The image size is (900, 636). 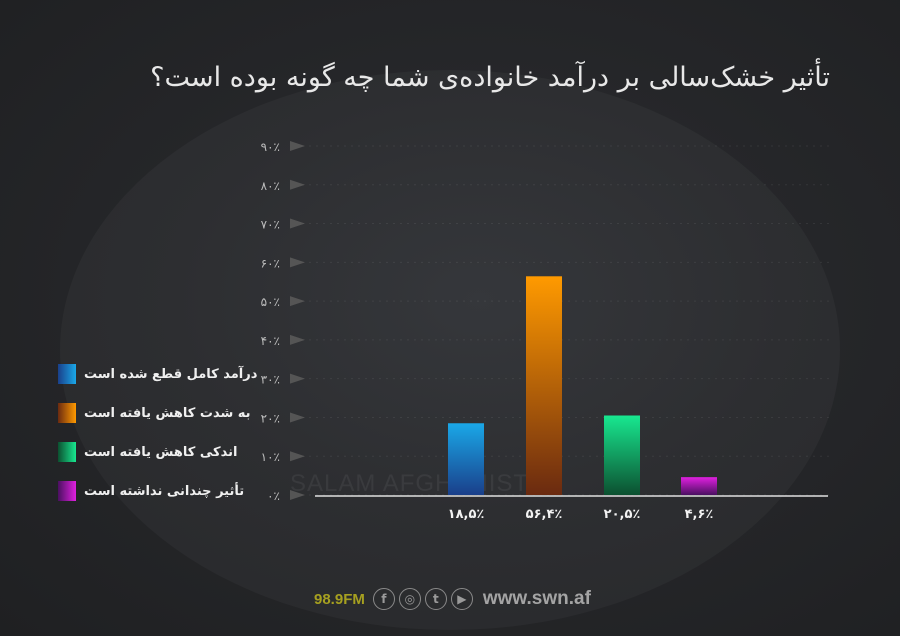 What do you see at coordinates (270, 225) in the screenshot?
I see `y-tick-label: ۷۰٪` at bounding box center [270, 225].